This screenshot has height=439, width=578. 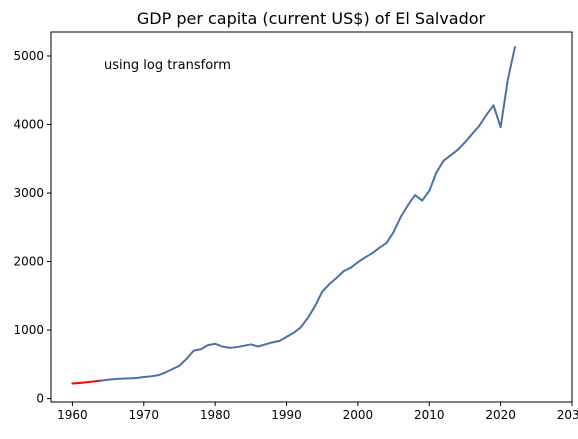 What do you see at coordinates (28, 56) in the screenshot?
I see `y-tick-label: 5000` at bounding box center [28, 56].